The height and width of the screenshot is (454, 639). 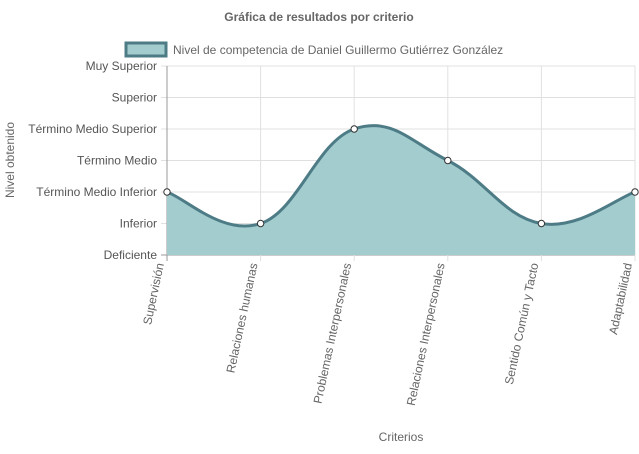 What do you see at coordinates (96, 192) in the screenshot?
I see `y-tick-label: Término Medio Inferior` at bounding box center [96, 192].